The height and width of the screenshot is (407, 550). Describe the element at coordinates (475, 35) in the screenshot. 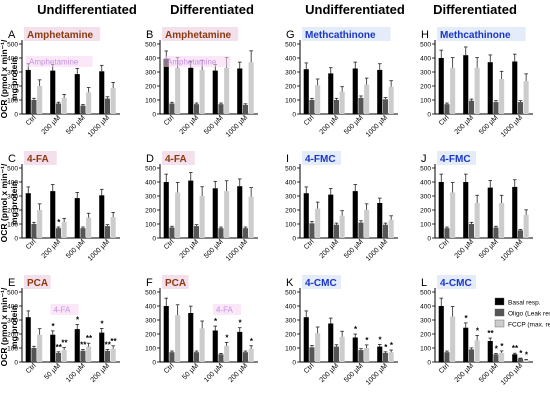

I see `drug-label: Methcathinone` at that location.